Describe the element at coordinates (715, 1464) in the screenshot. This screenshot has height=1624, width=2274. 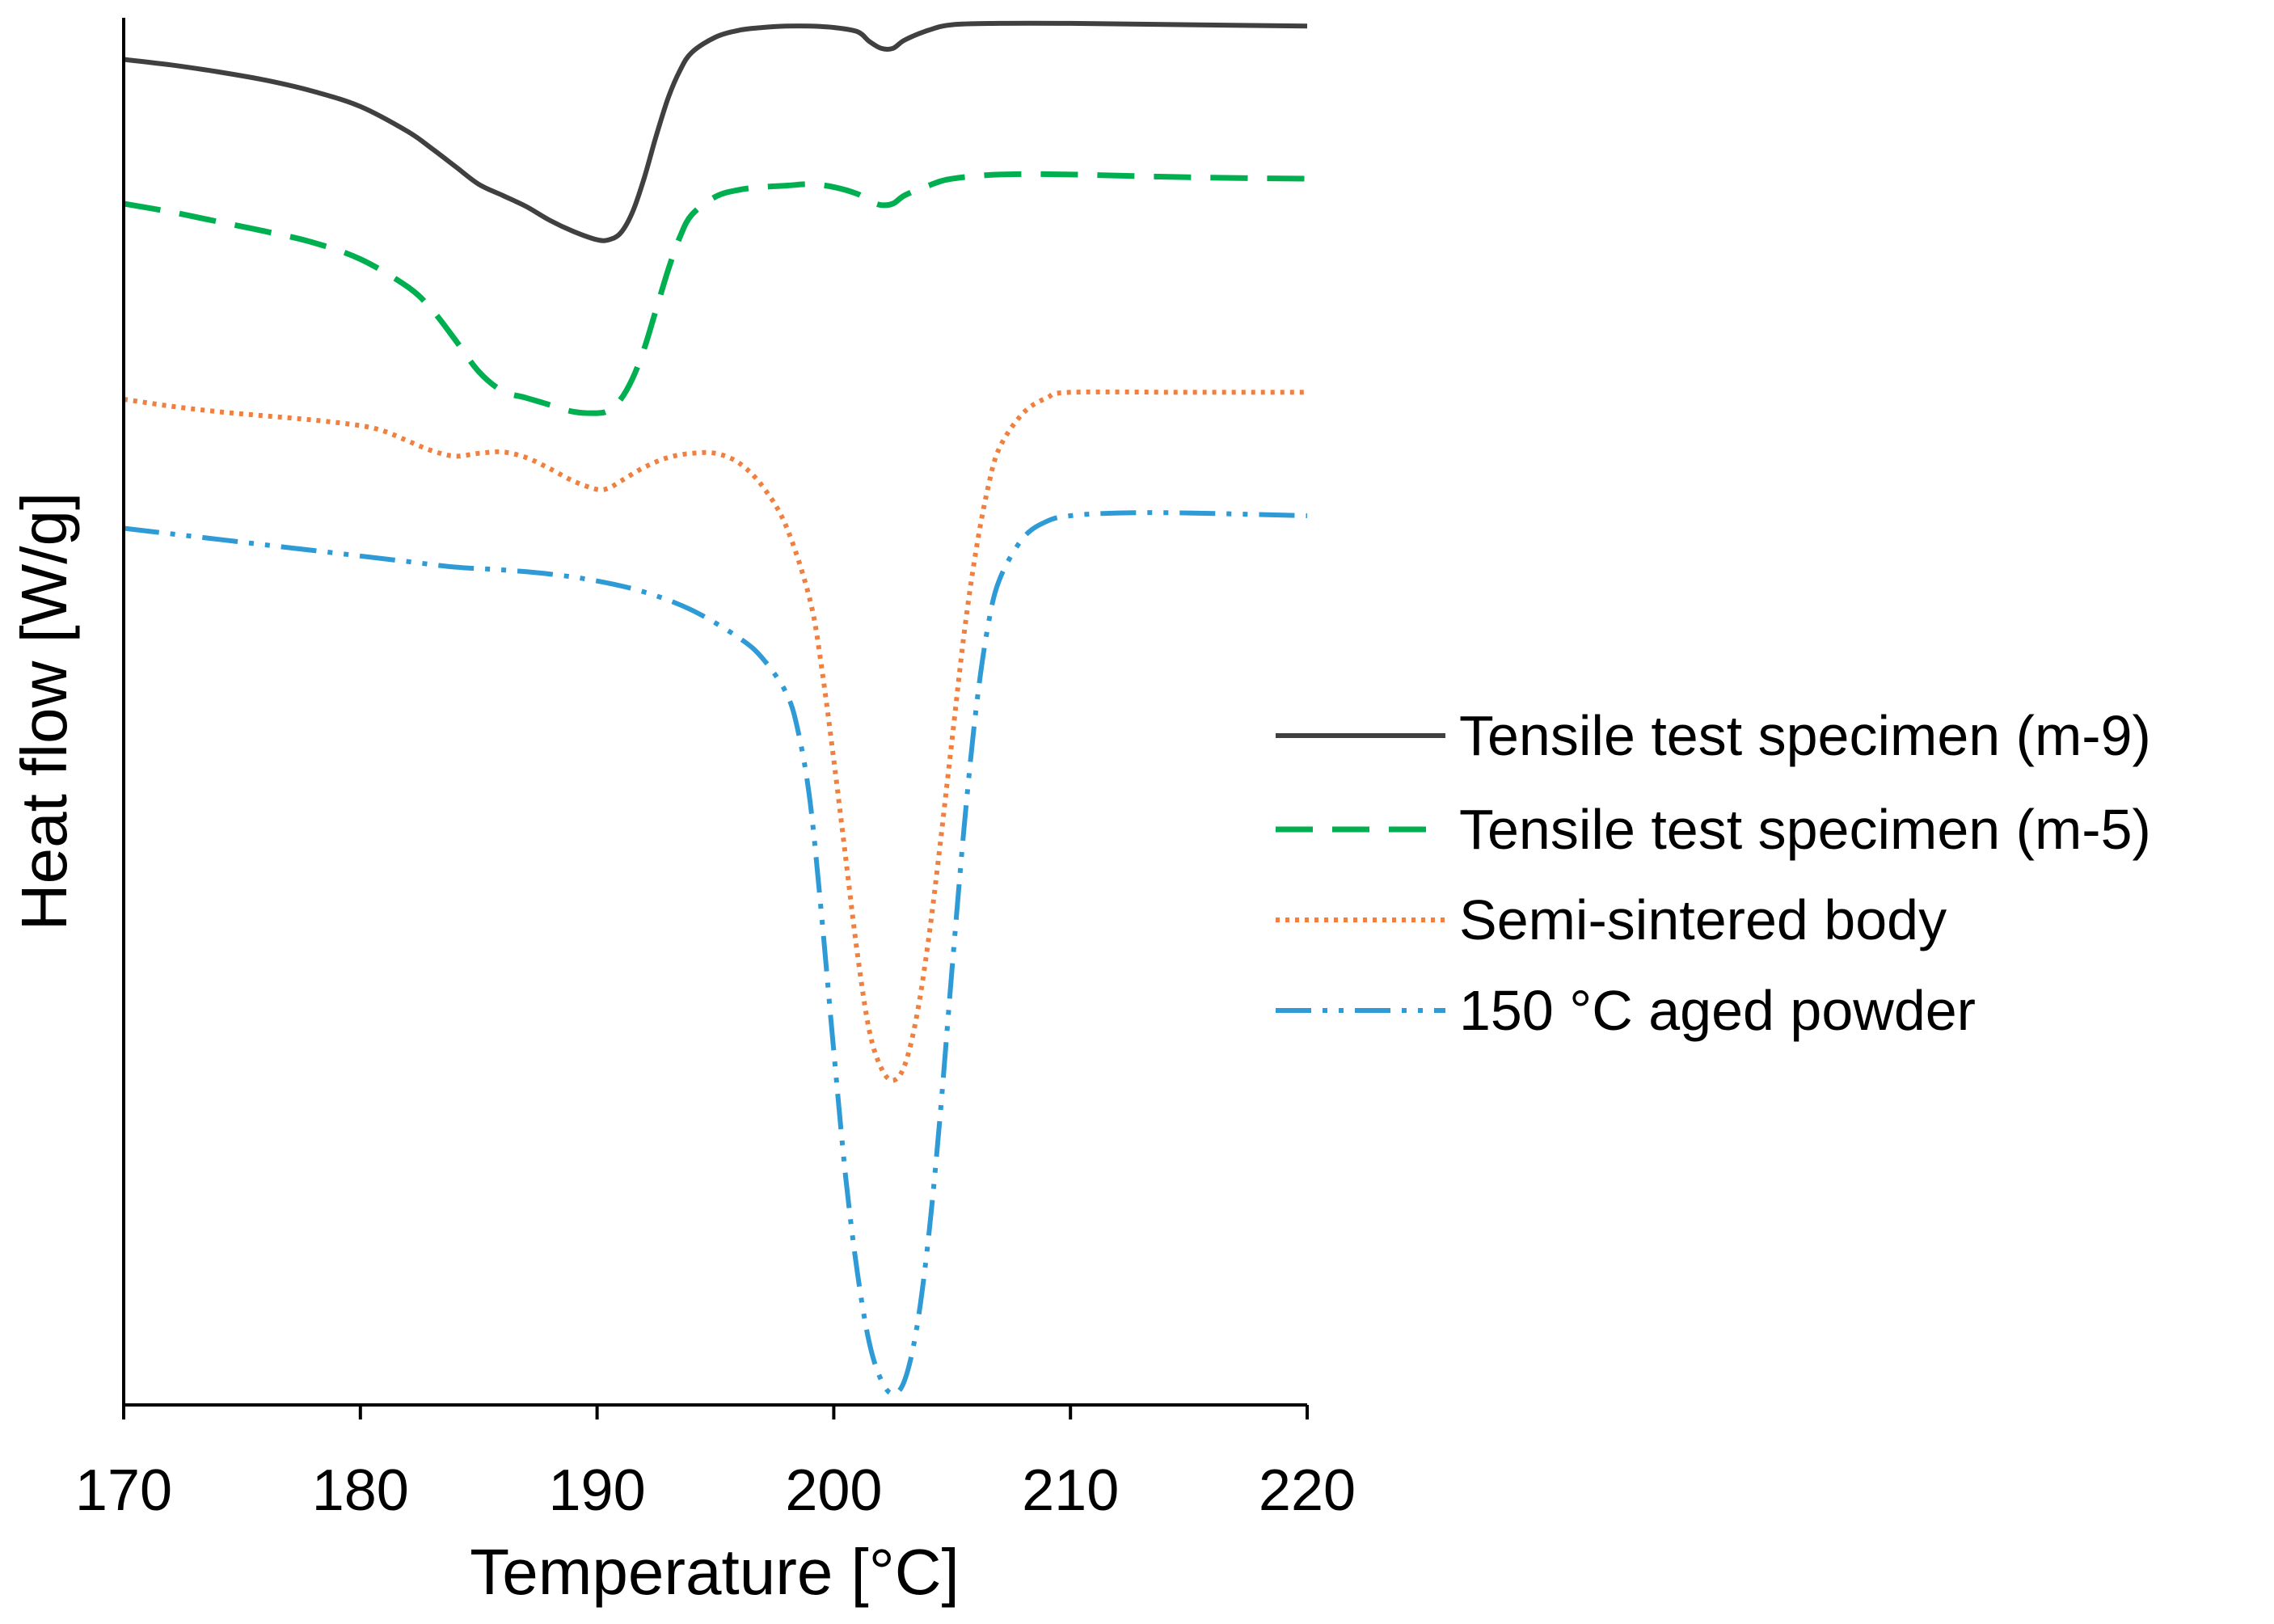
I see `x-ticks: 170 180 190 200 210 220` at that location.